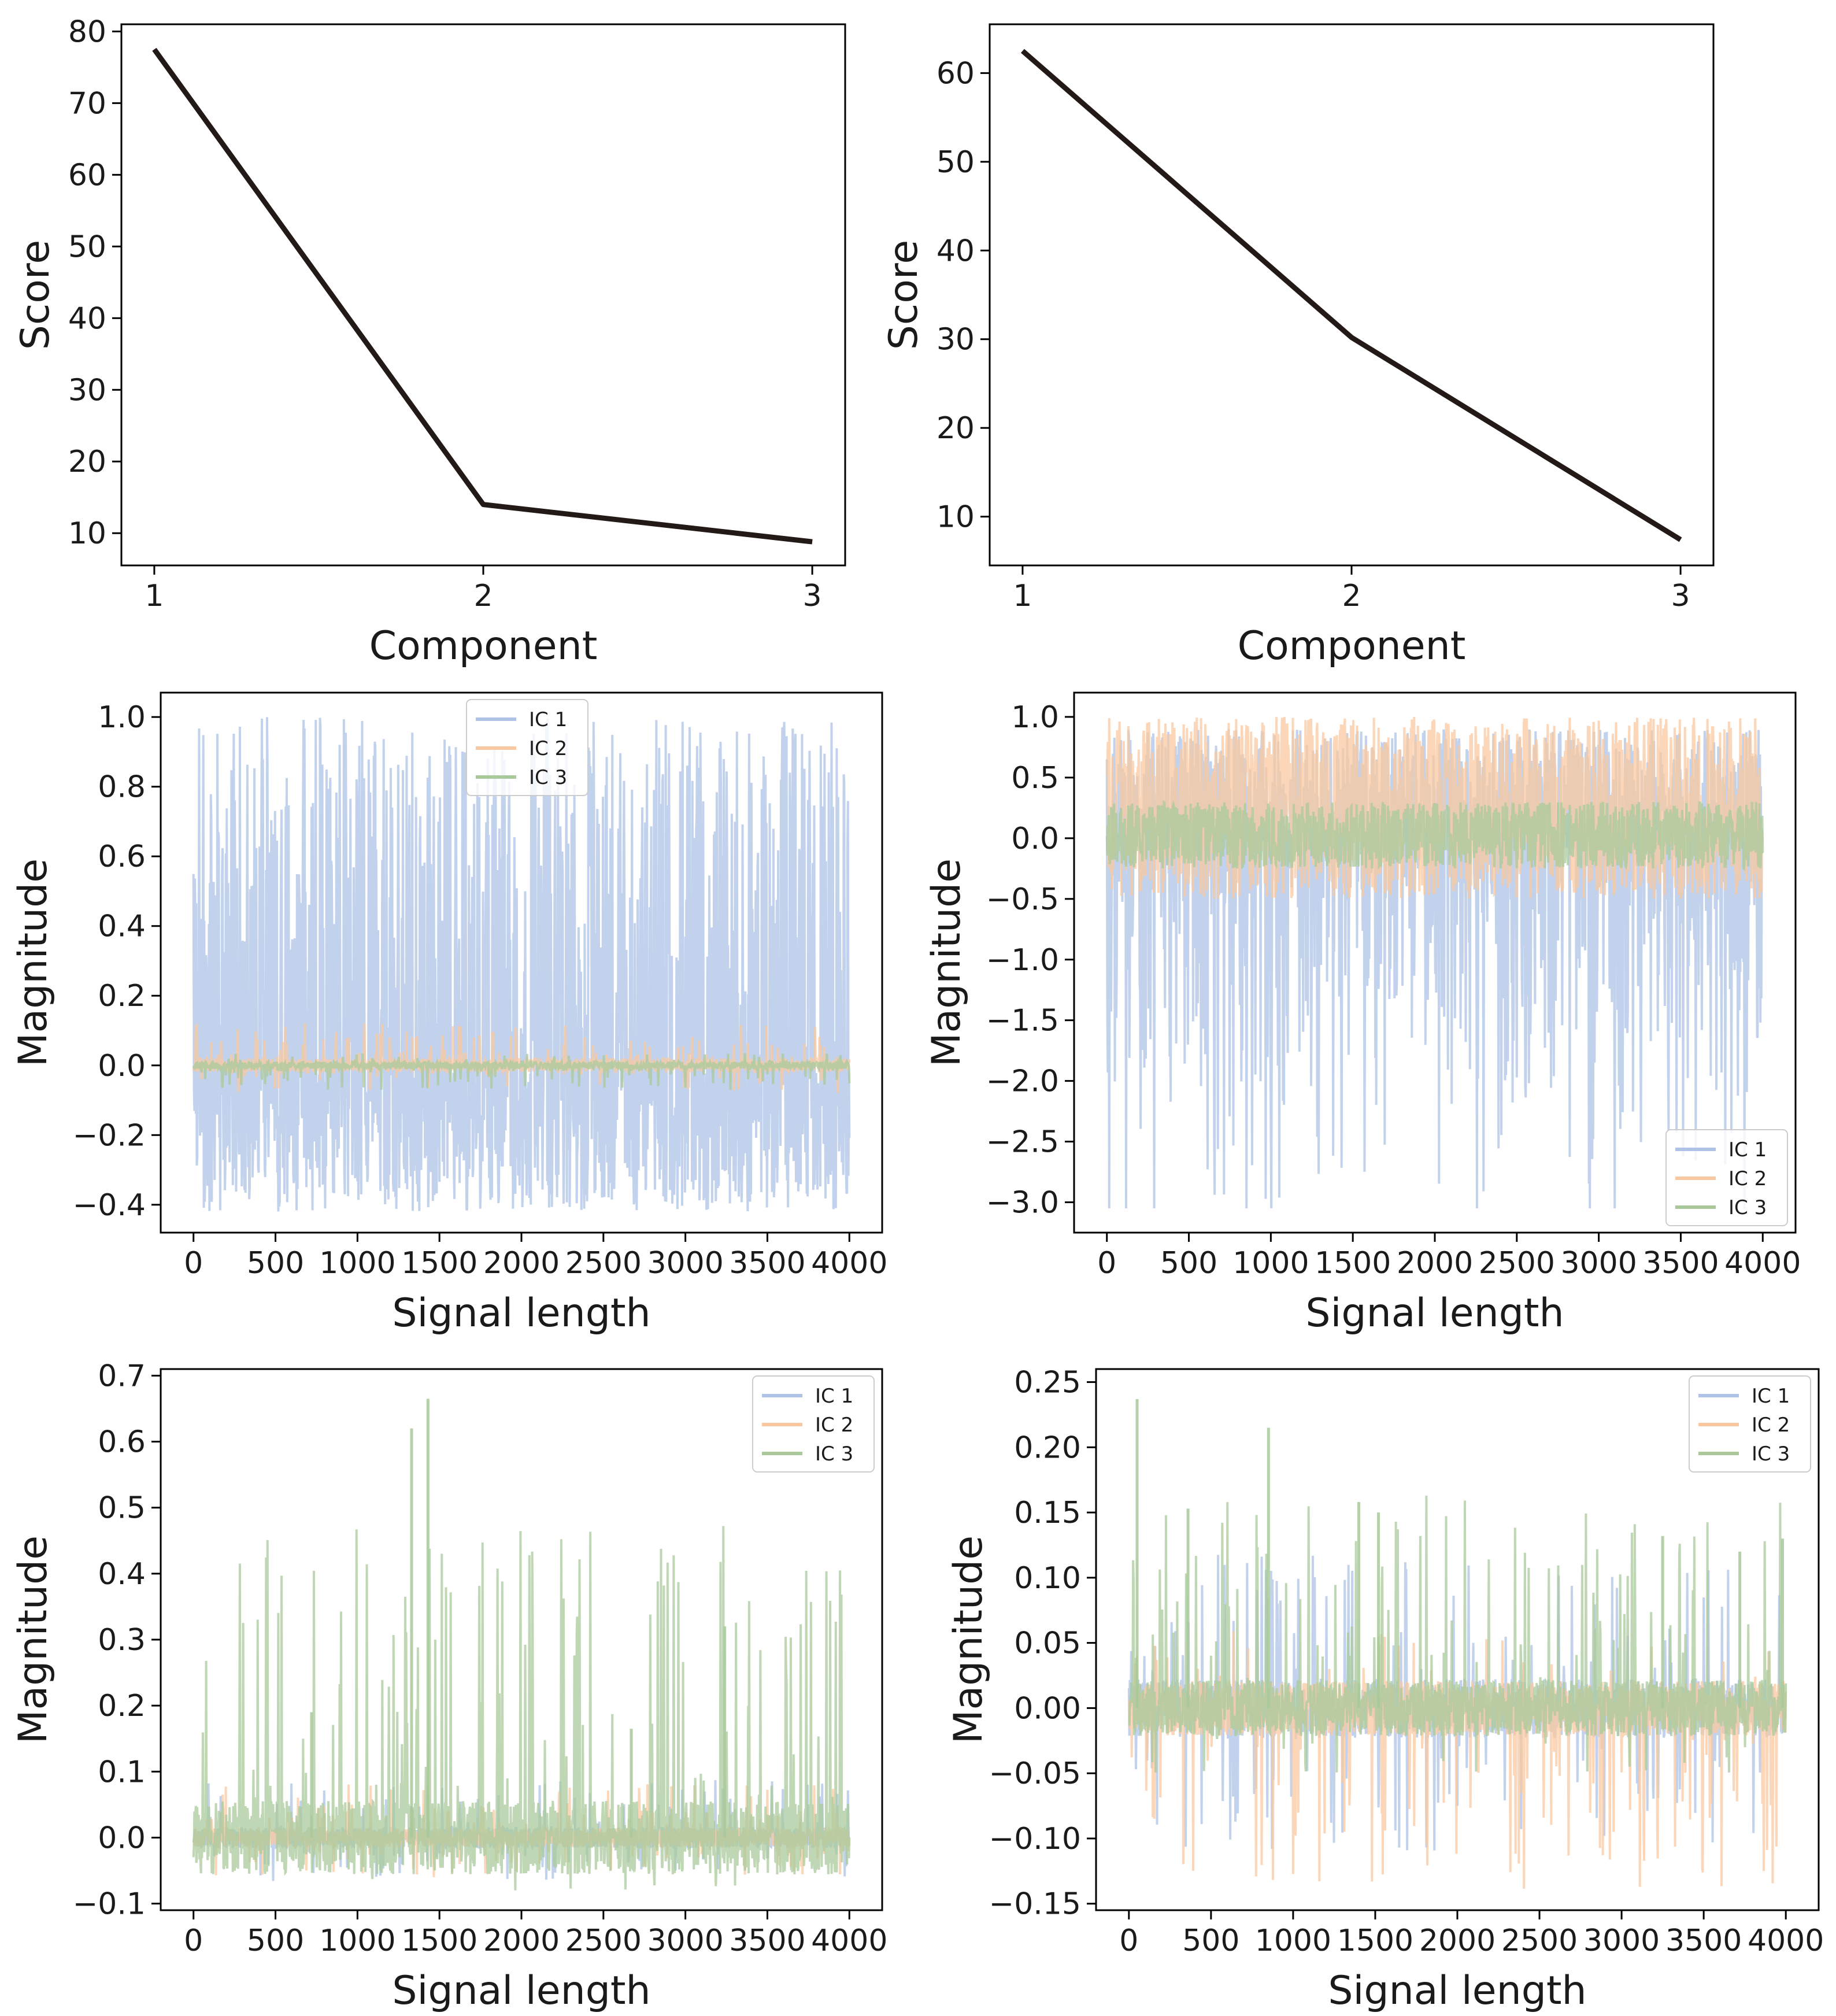 Image resolution: width=1836 pixels, height=2016 pixels. I want to click on y-tick-label: 0.10, so click(1047, 1578).